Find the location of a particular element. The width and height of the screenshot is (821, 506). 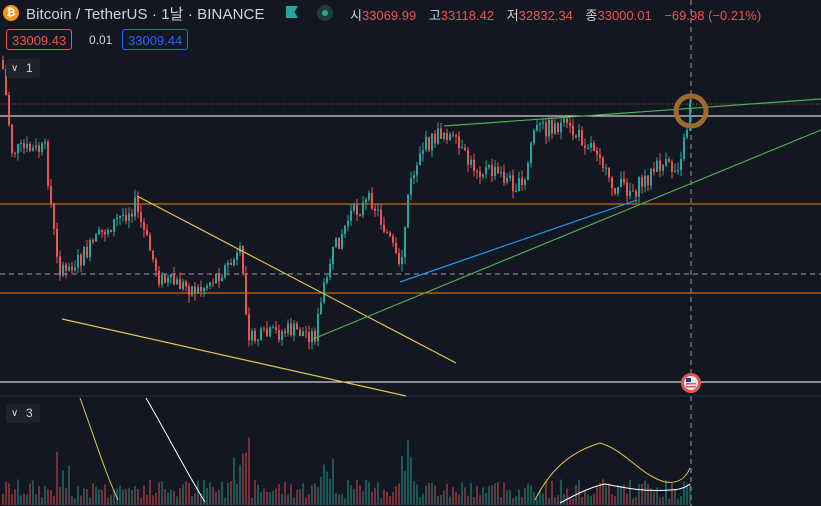

blue-trendline is located at coordinates (518, 241).